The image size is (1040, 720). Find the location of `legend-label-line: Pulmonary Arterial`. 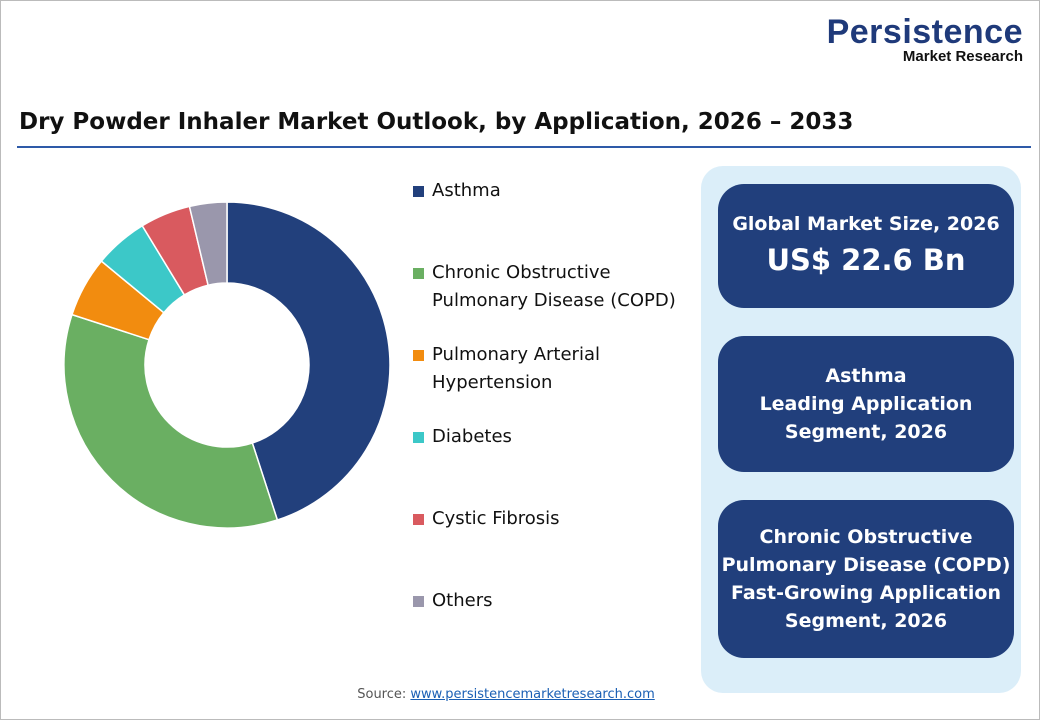

legend-label-line: Pulmonary Arterial is located at coordinates (516, 354).